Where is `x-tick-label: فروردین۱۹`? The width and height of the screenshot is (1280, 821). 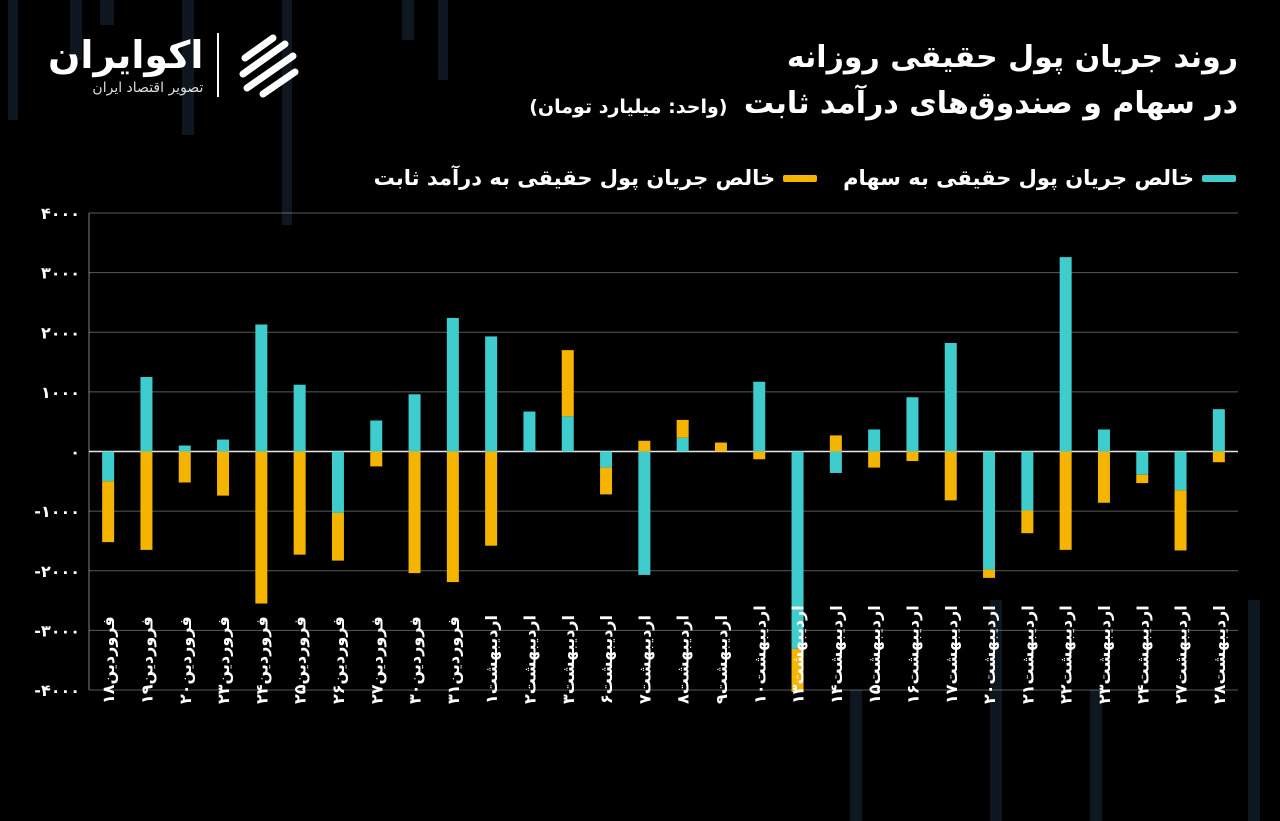 x-tick-label: فروردین۱۹ is located at coordinates (146, 660).